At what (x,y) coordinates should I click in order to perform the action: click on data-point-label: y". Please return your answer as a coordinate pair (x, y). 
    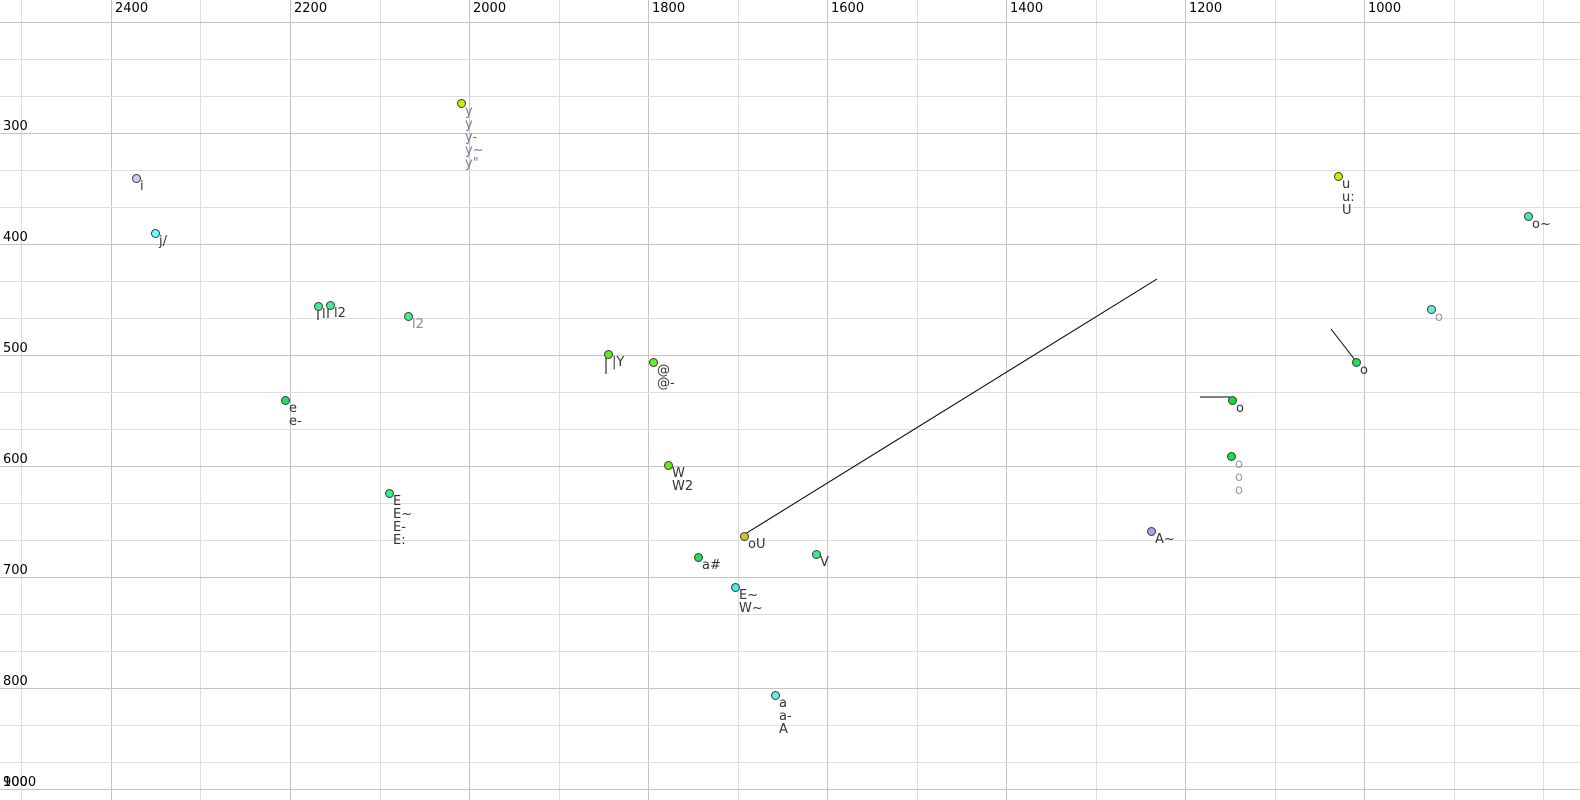
    Looking at the image, I should click on (472, 163).